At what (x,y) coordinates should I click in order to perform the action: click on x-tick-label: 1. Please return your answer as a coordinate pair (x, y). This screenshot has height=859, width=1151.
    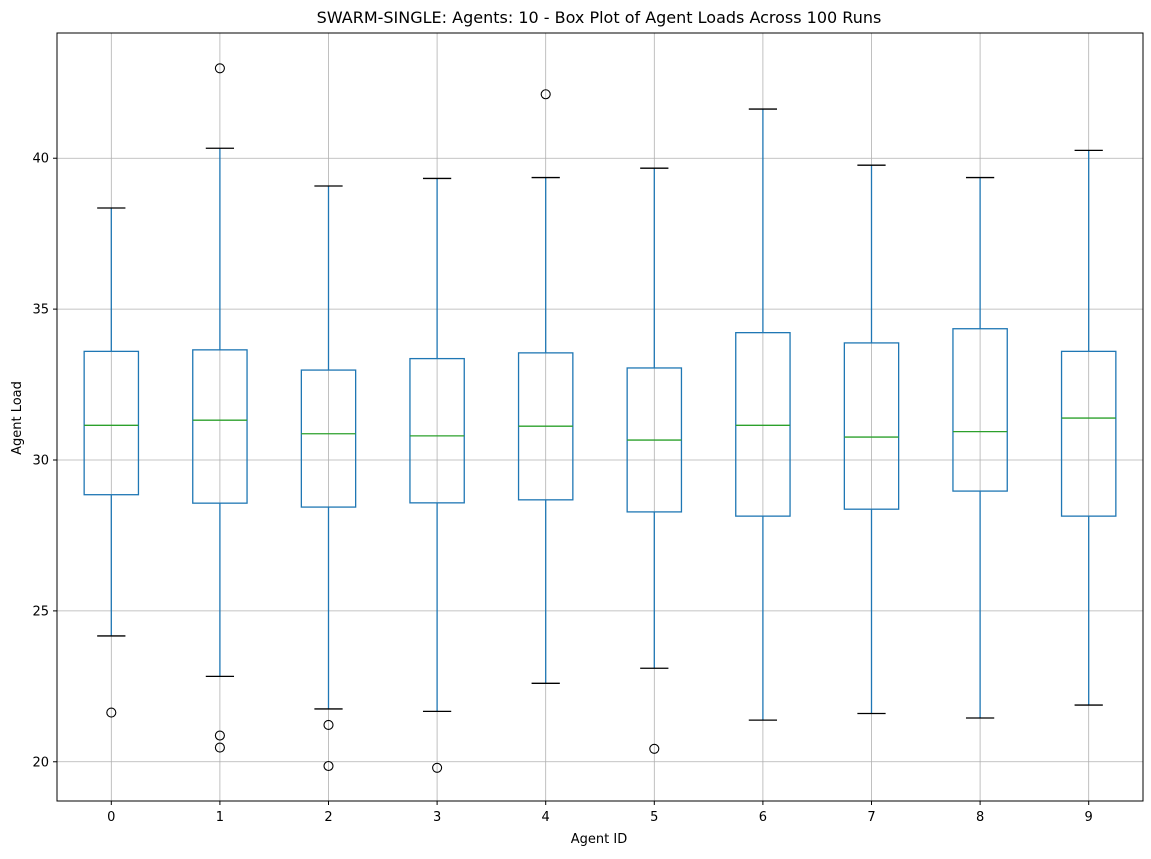
    Looking at the image, I should click on (220, 817).